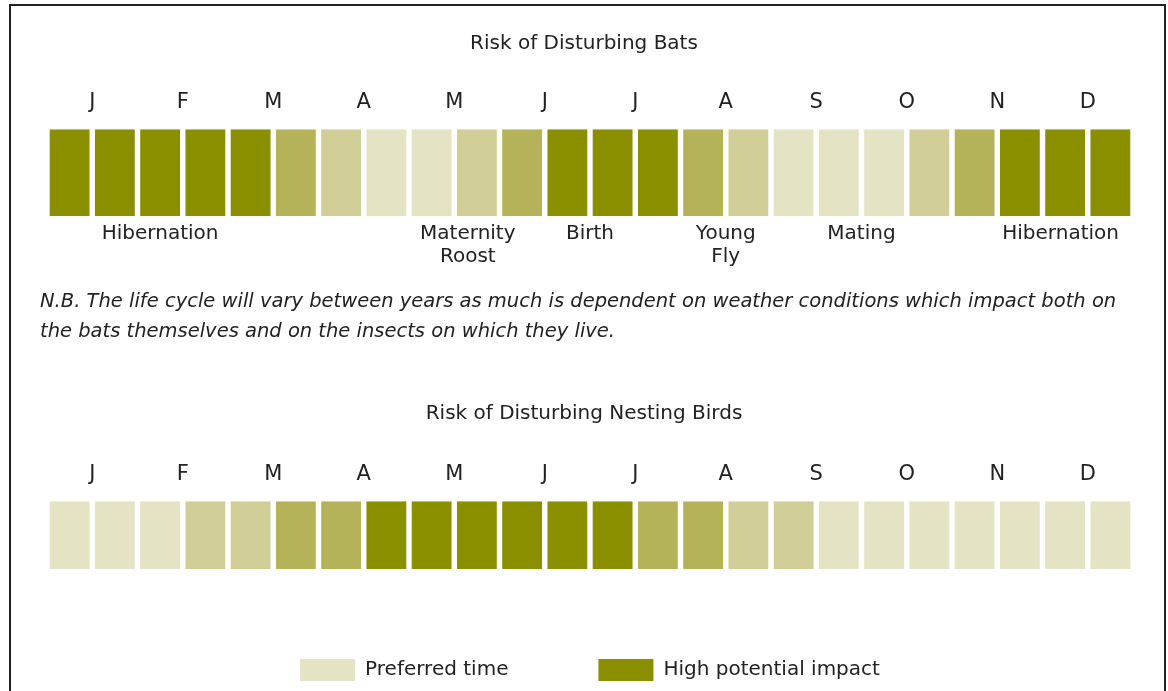 This screenshot has width=1168, height=691. I want to click on legend-label: Preferred time, so click(437, 668).